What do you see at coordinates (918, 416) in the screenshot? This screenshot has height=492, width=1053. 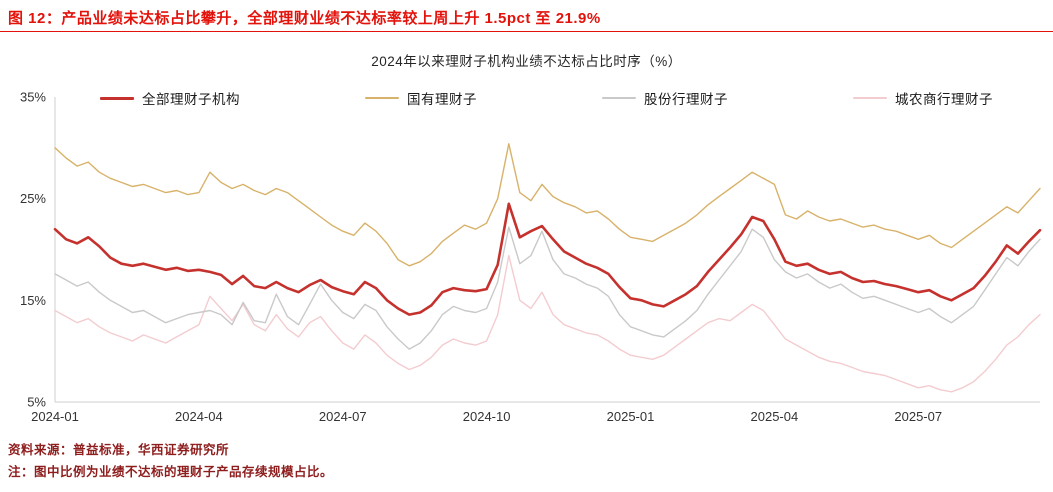 I see `x-tick-label: 2025-07` at bounding box center [918, 416].